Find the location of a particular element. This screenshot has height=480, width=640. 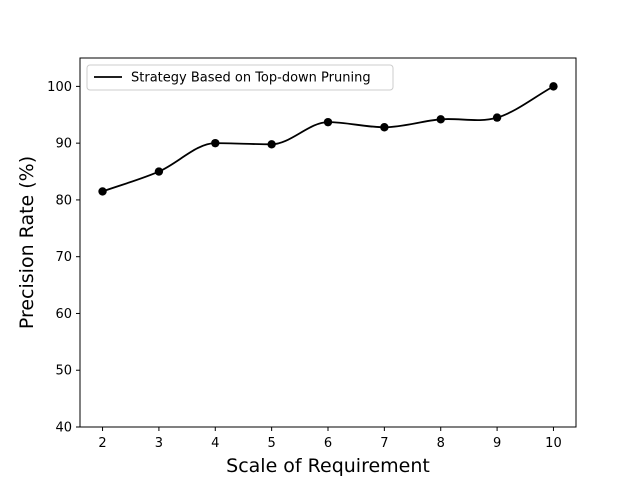

x-tick-label: 5 is located at coordinates (271, 443).